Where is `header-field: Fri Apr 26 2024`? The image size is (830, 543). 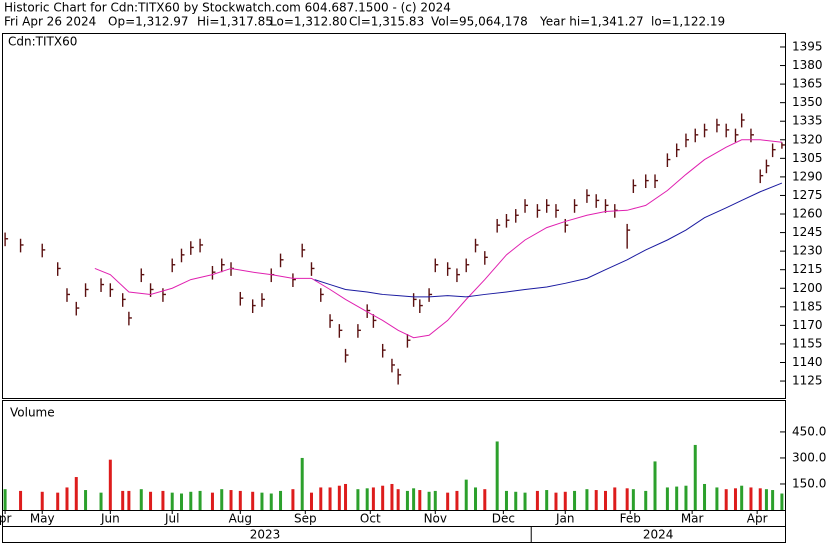 header-field: Fri Apr 26 2024 is located at coordinates (50, 22).